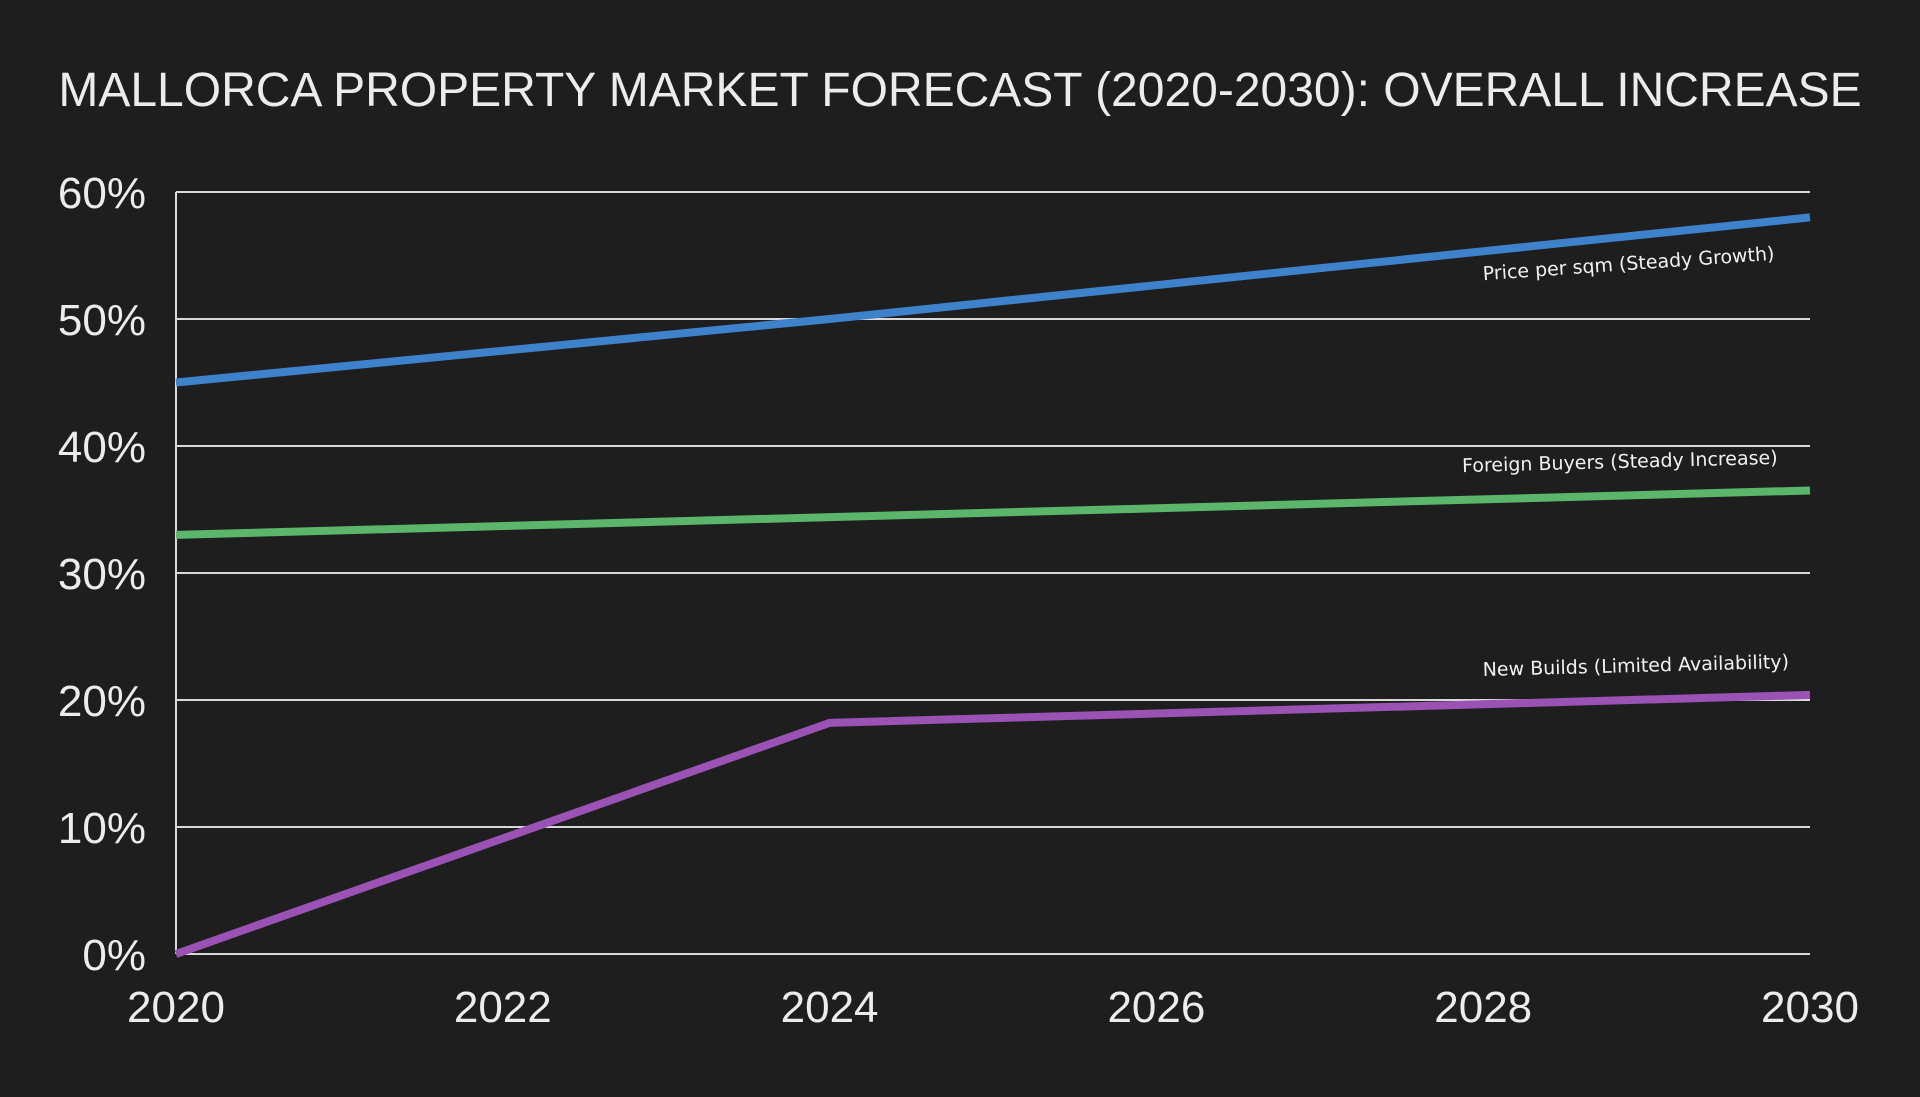 This screenshot has width=1920, height=1097. Describe the element at coordinates (1483, 1007) in the screenshot. I see `x-tick-label: 2028` at that location.